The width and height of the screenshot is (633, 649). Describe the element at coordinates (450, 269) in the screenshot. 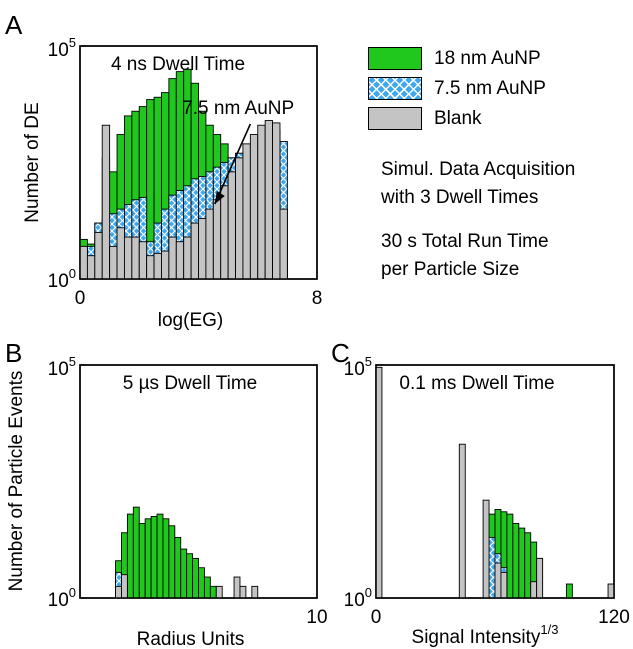

I see `note-line: per Particle Size` at that location.